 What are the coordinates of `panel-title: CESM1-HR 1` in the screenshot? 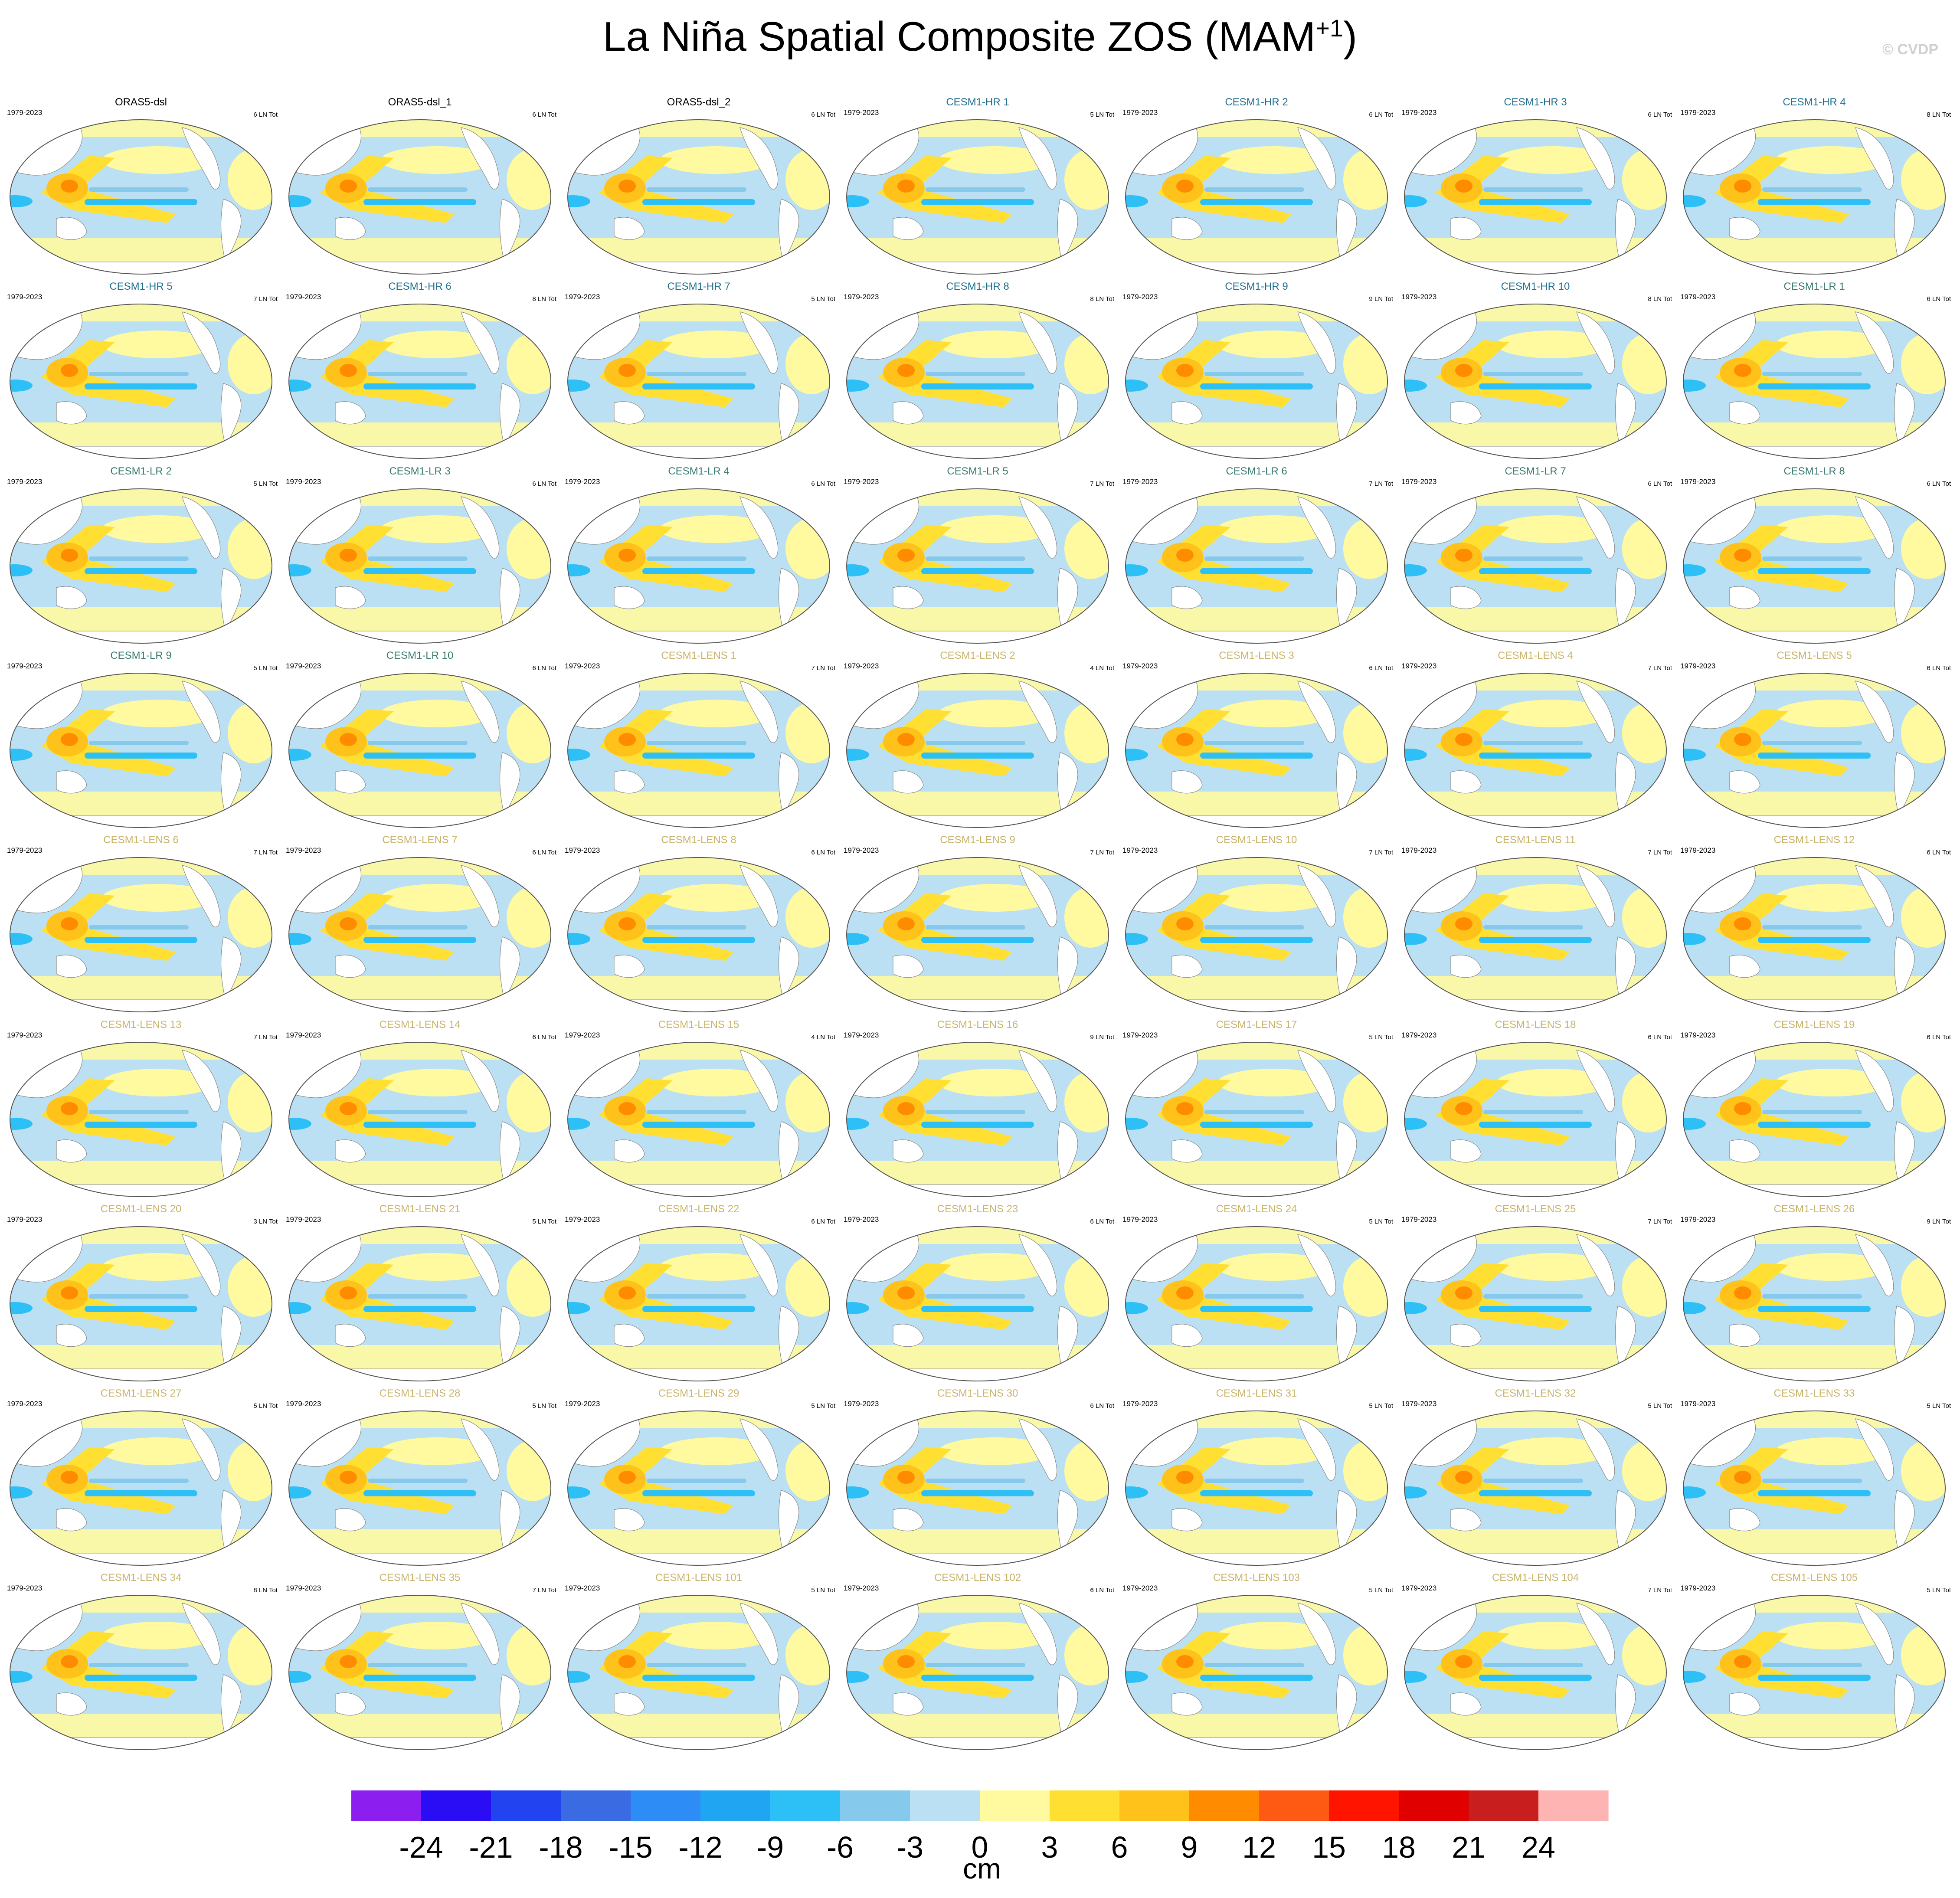 It's located at (978, 102).